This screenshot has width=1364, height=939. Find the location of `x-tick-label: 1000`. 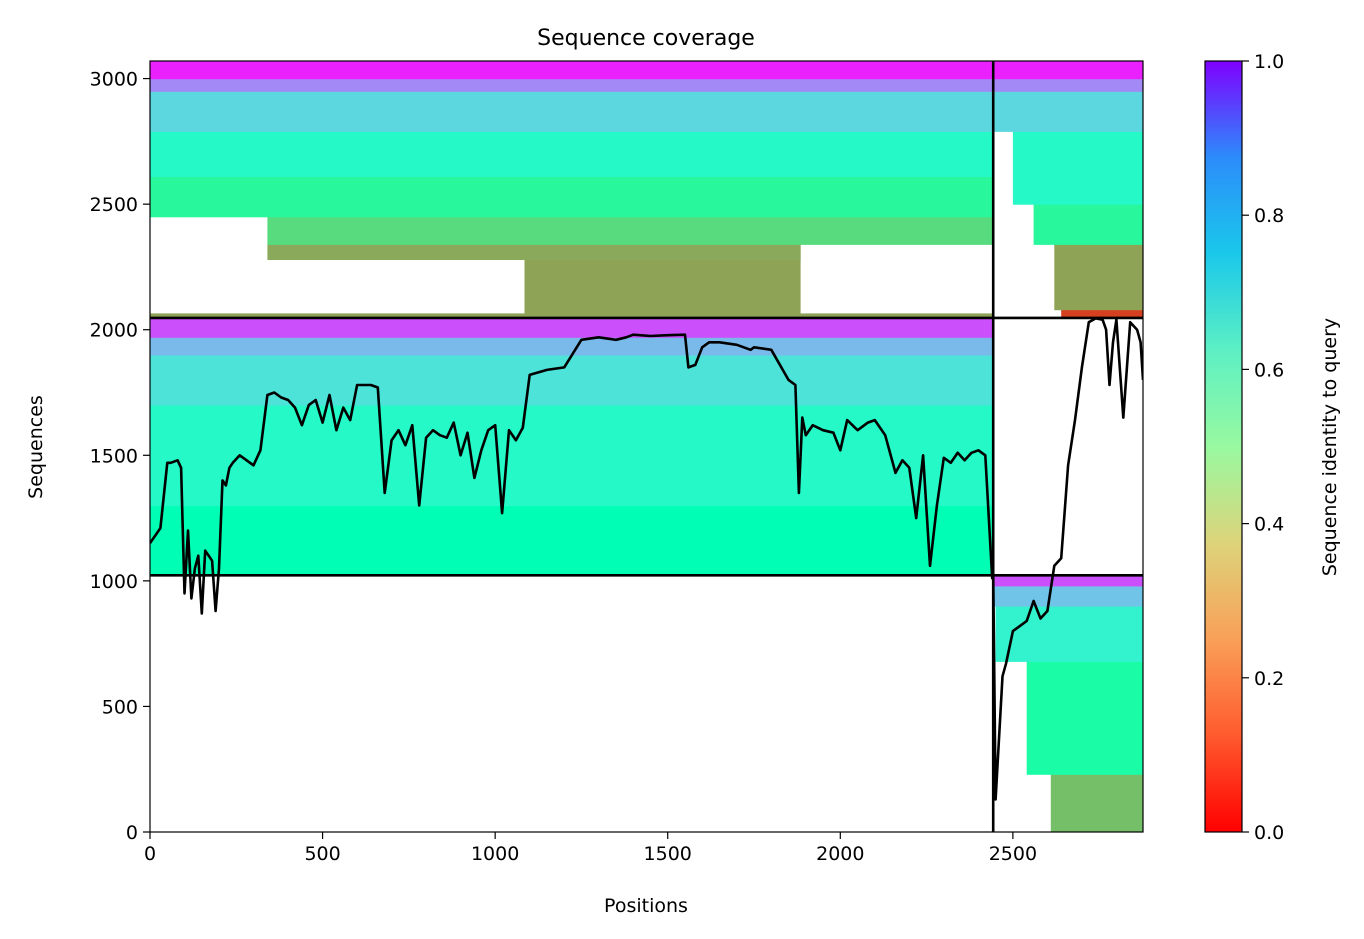

x-tick-label: 1000 is located at coordinates (495, 854).